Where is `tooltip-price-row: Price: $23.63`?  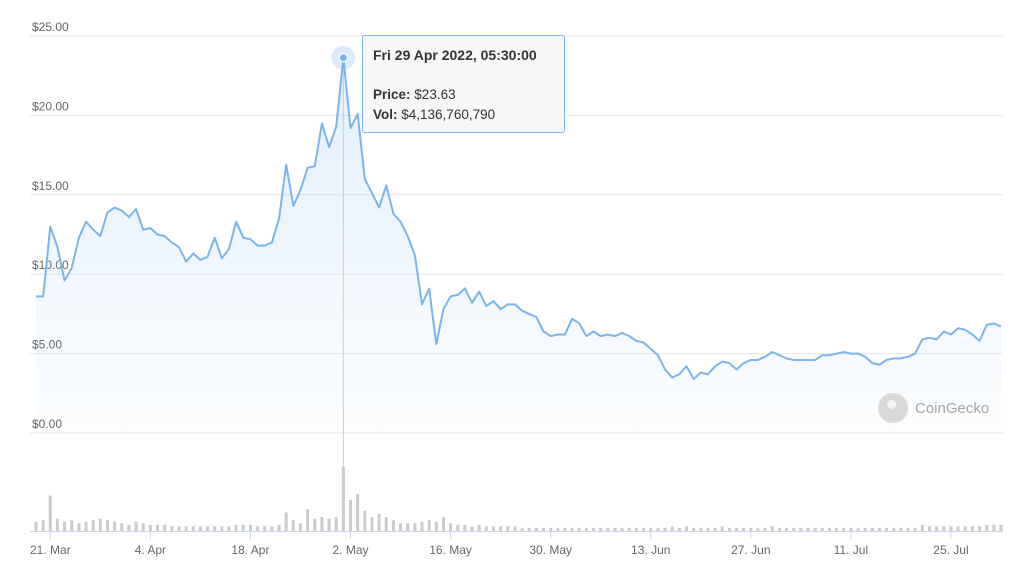
tooltip-price-row: Price: $23.63 is located at coordinates (463, 95).